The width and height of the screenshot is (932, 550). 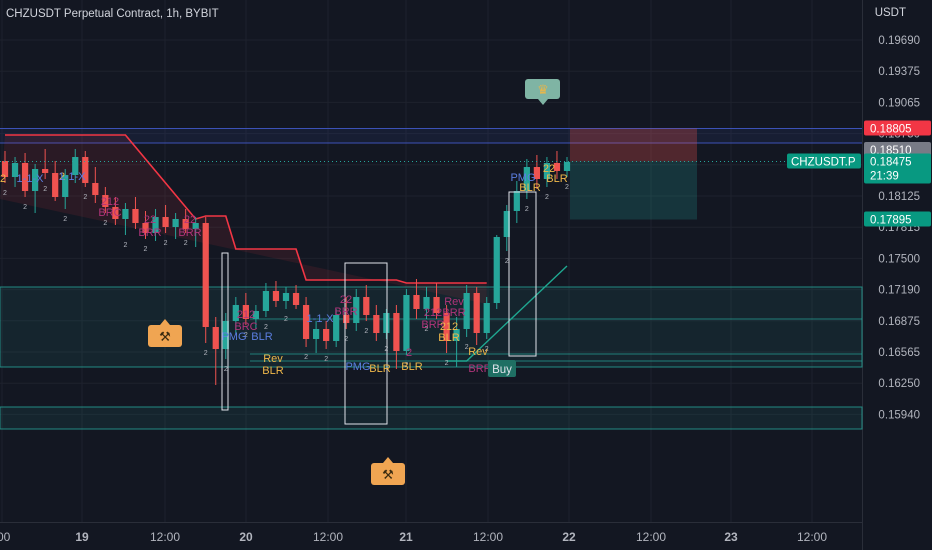 What do you see at coordinates (731, 537) in the screenshot?
I see `x-tick-label: 23` at bounding box center [731, 537].